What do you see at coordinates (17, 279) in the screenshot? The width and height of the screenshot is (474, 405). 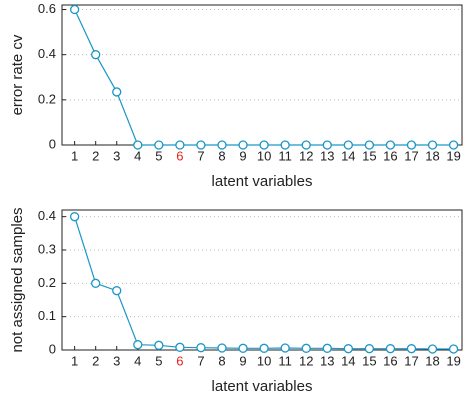 I see `y-axis-label: not assigned samples` at bounding box center [17, 279].